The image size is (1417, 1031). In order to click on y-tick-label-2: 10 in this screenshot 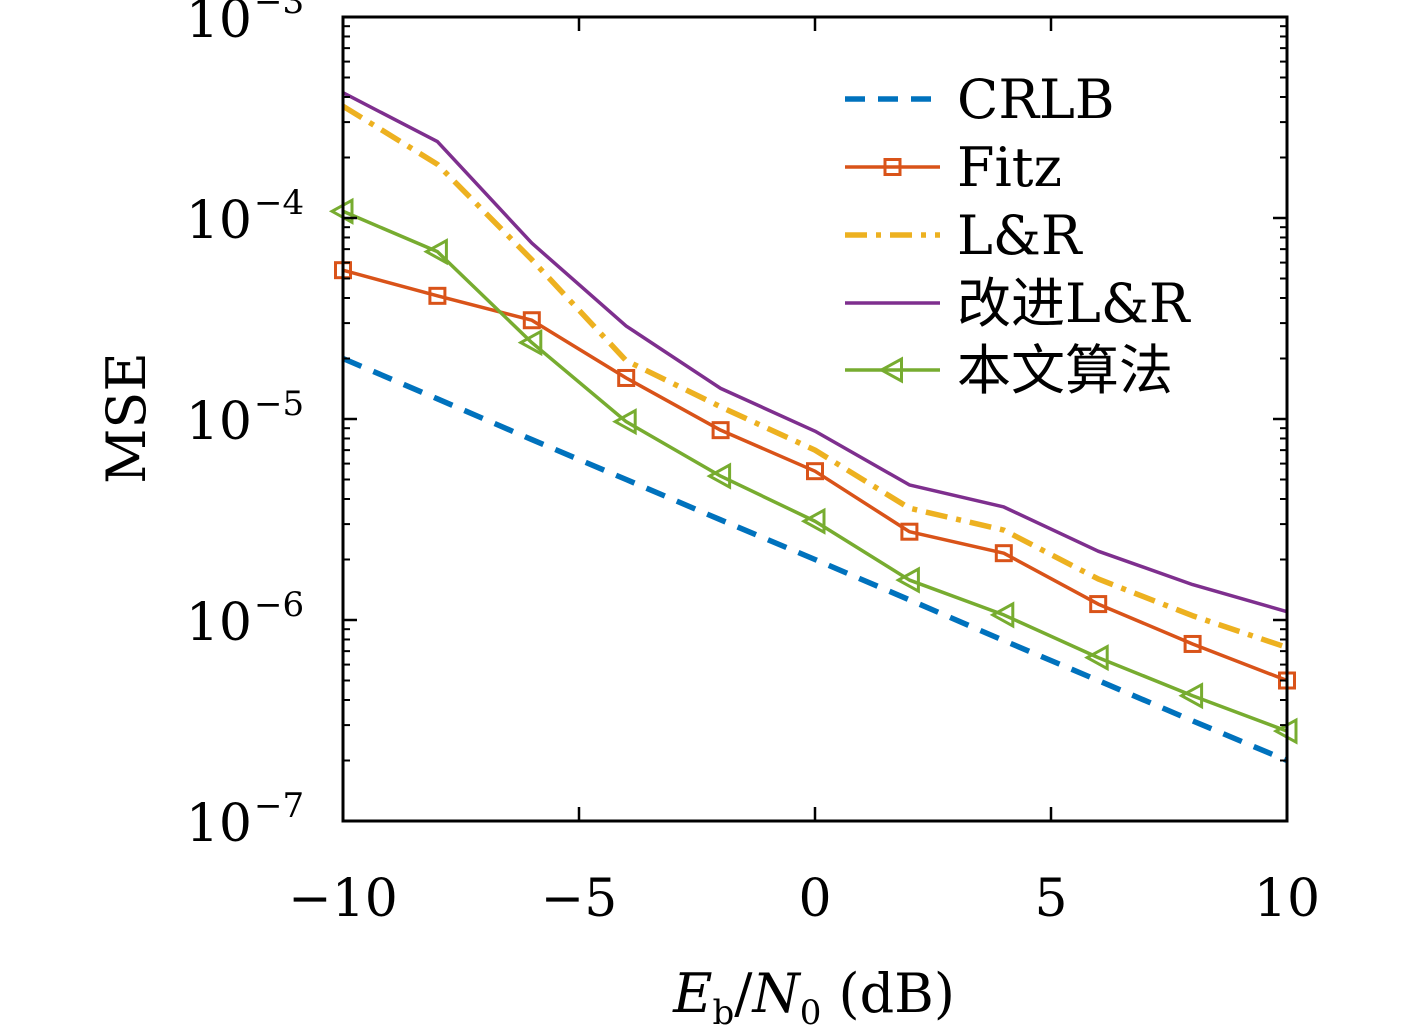, I will do `click(219, 422)`.